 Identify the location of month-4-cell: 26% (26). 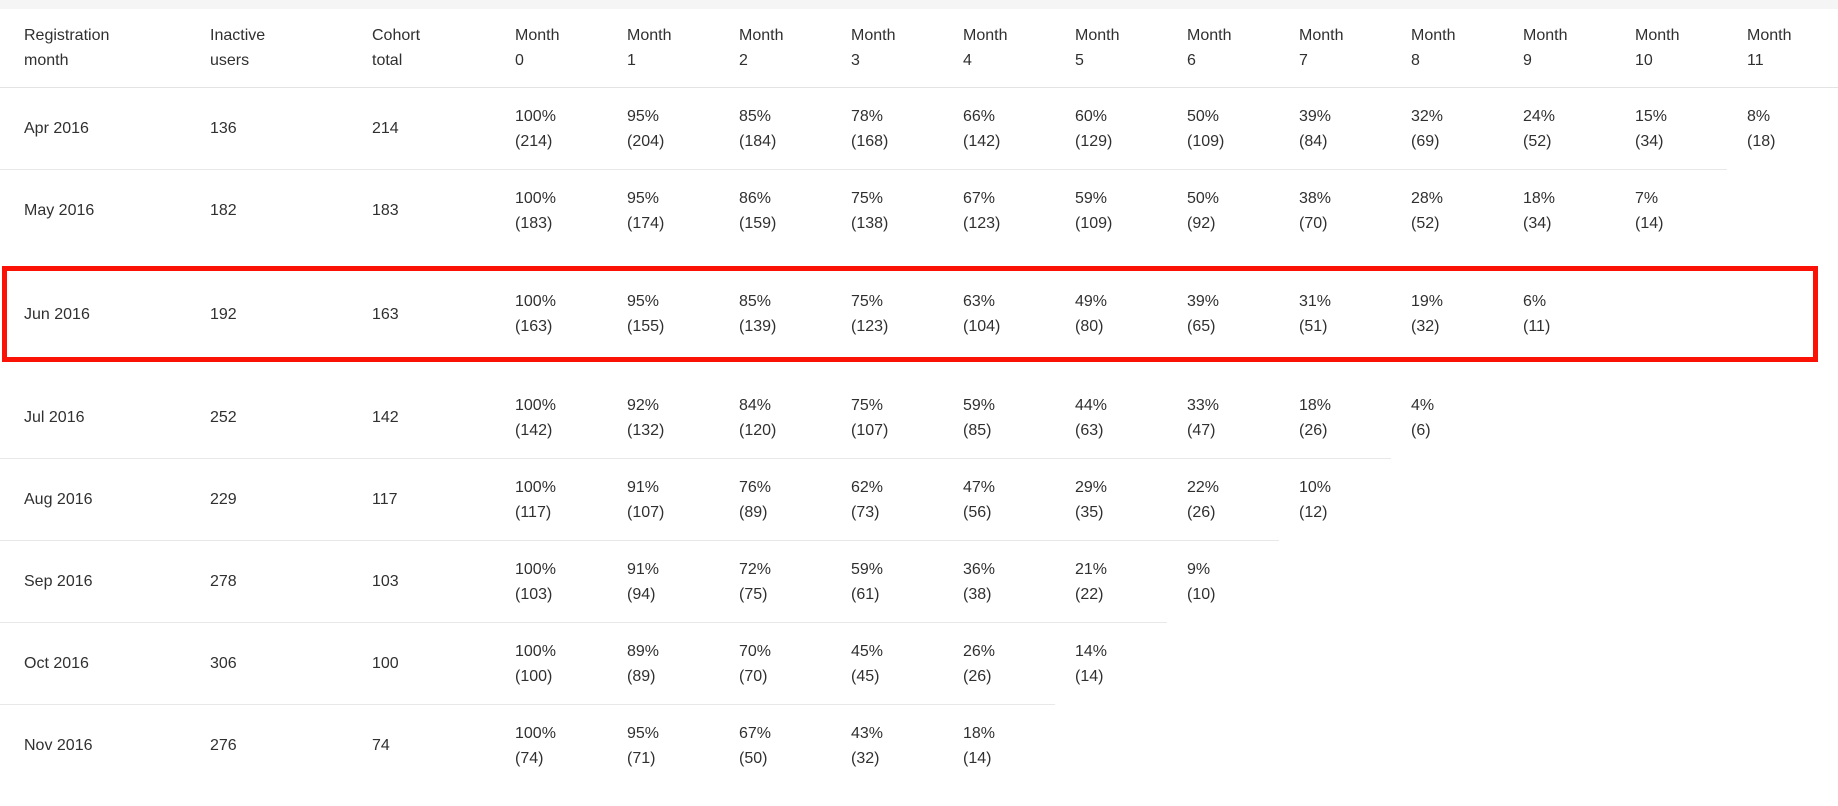
(999, 664).